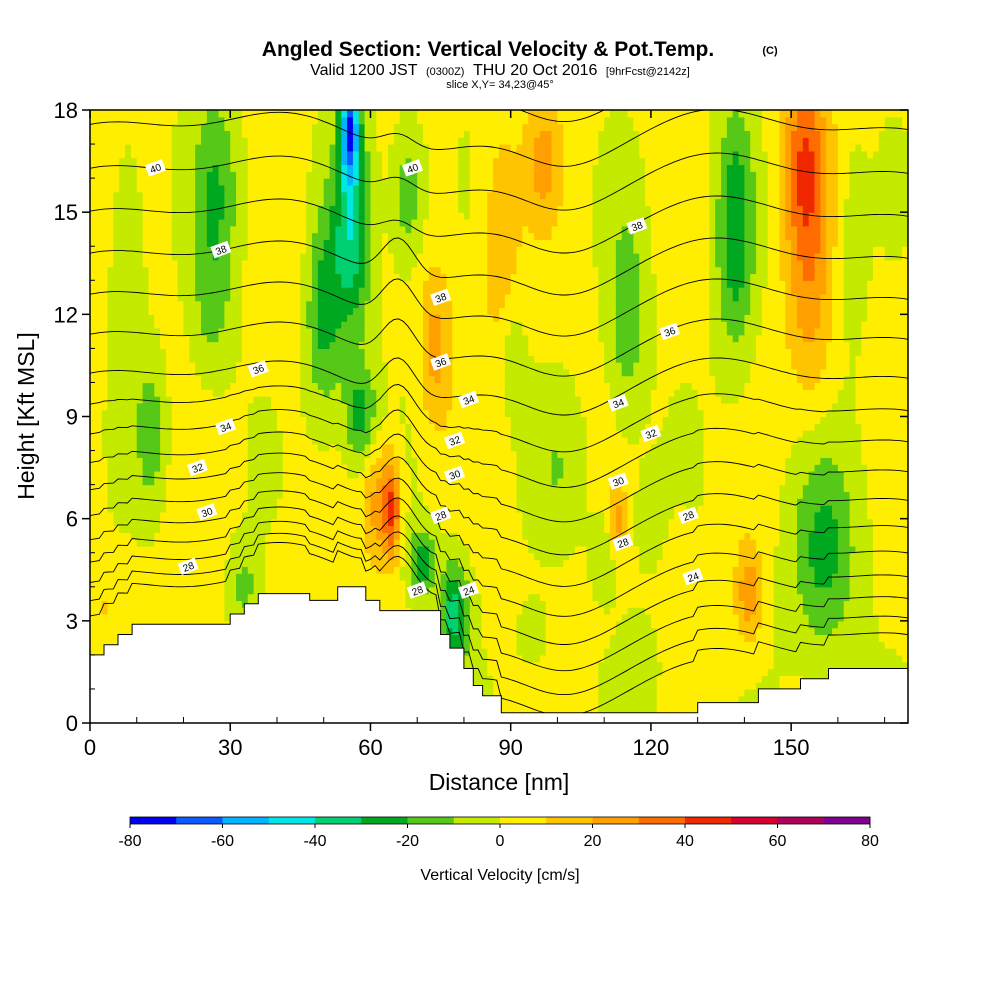 The height and width of the screenshot is (1000, 1000). Describe the element at coordinates (648, 72) in the screenshot. I see `subtitle-forecast: [9hrFcst@2142z]` at that location.